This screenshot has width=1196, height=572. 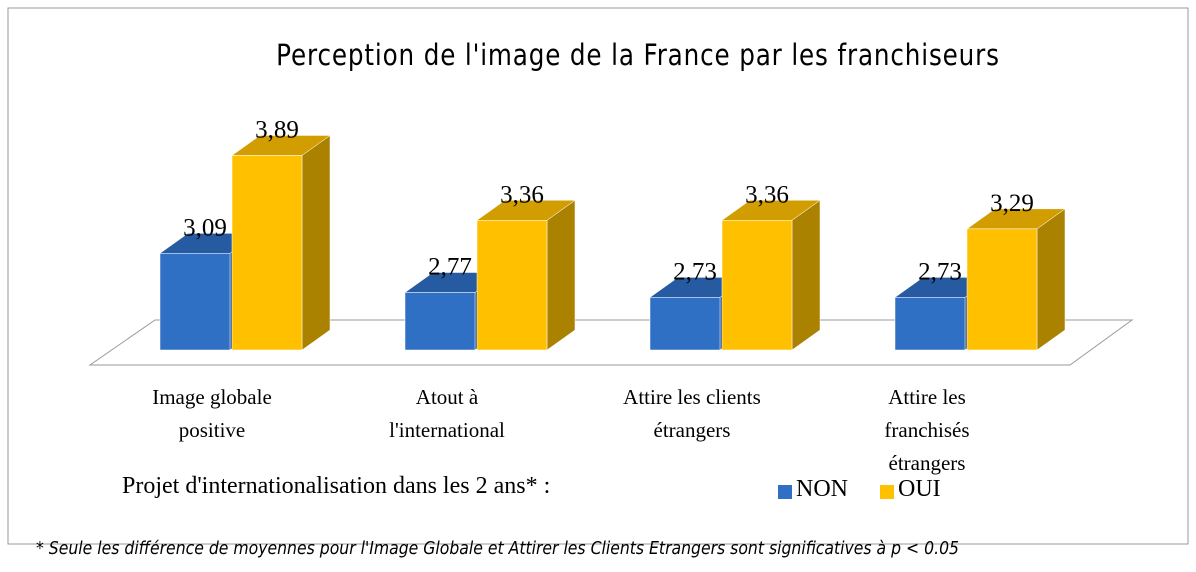 I want to click on value-label: 3,09, so click(x=205, y=227).